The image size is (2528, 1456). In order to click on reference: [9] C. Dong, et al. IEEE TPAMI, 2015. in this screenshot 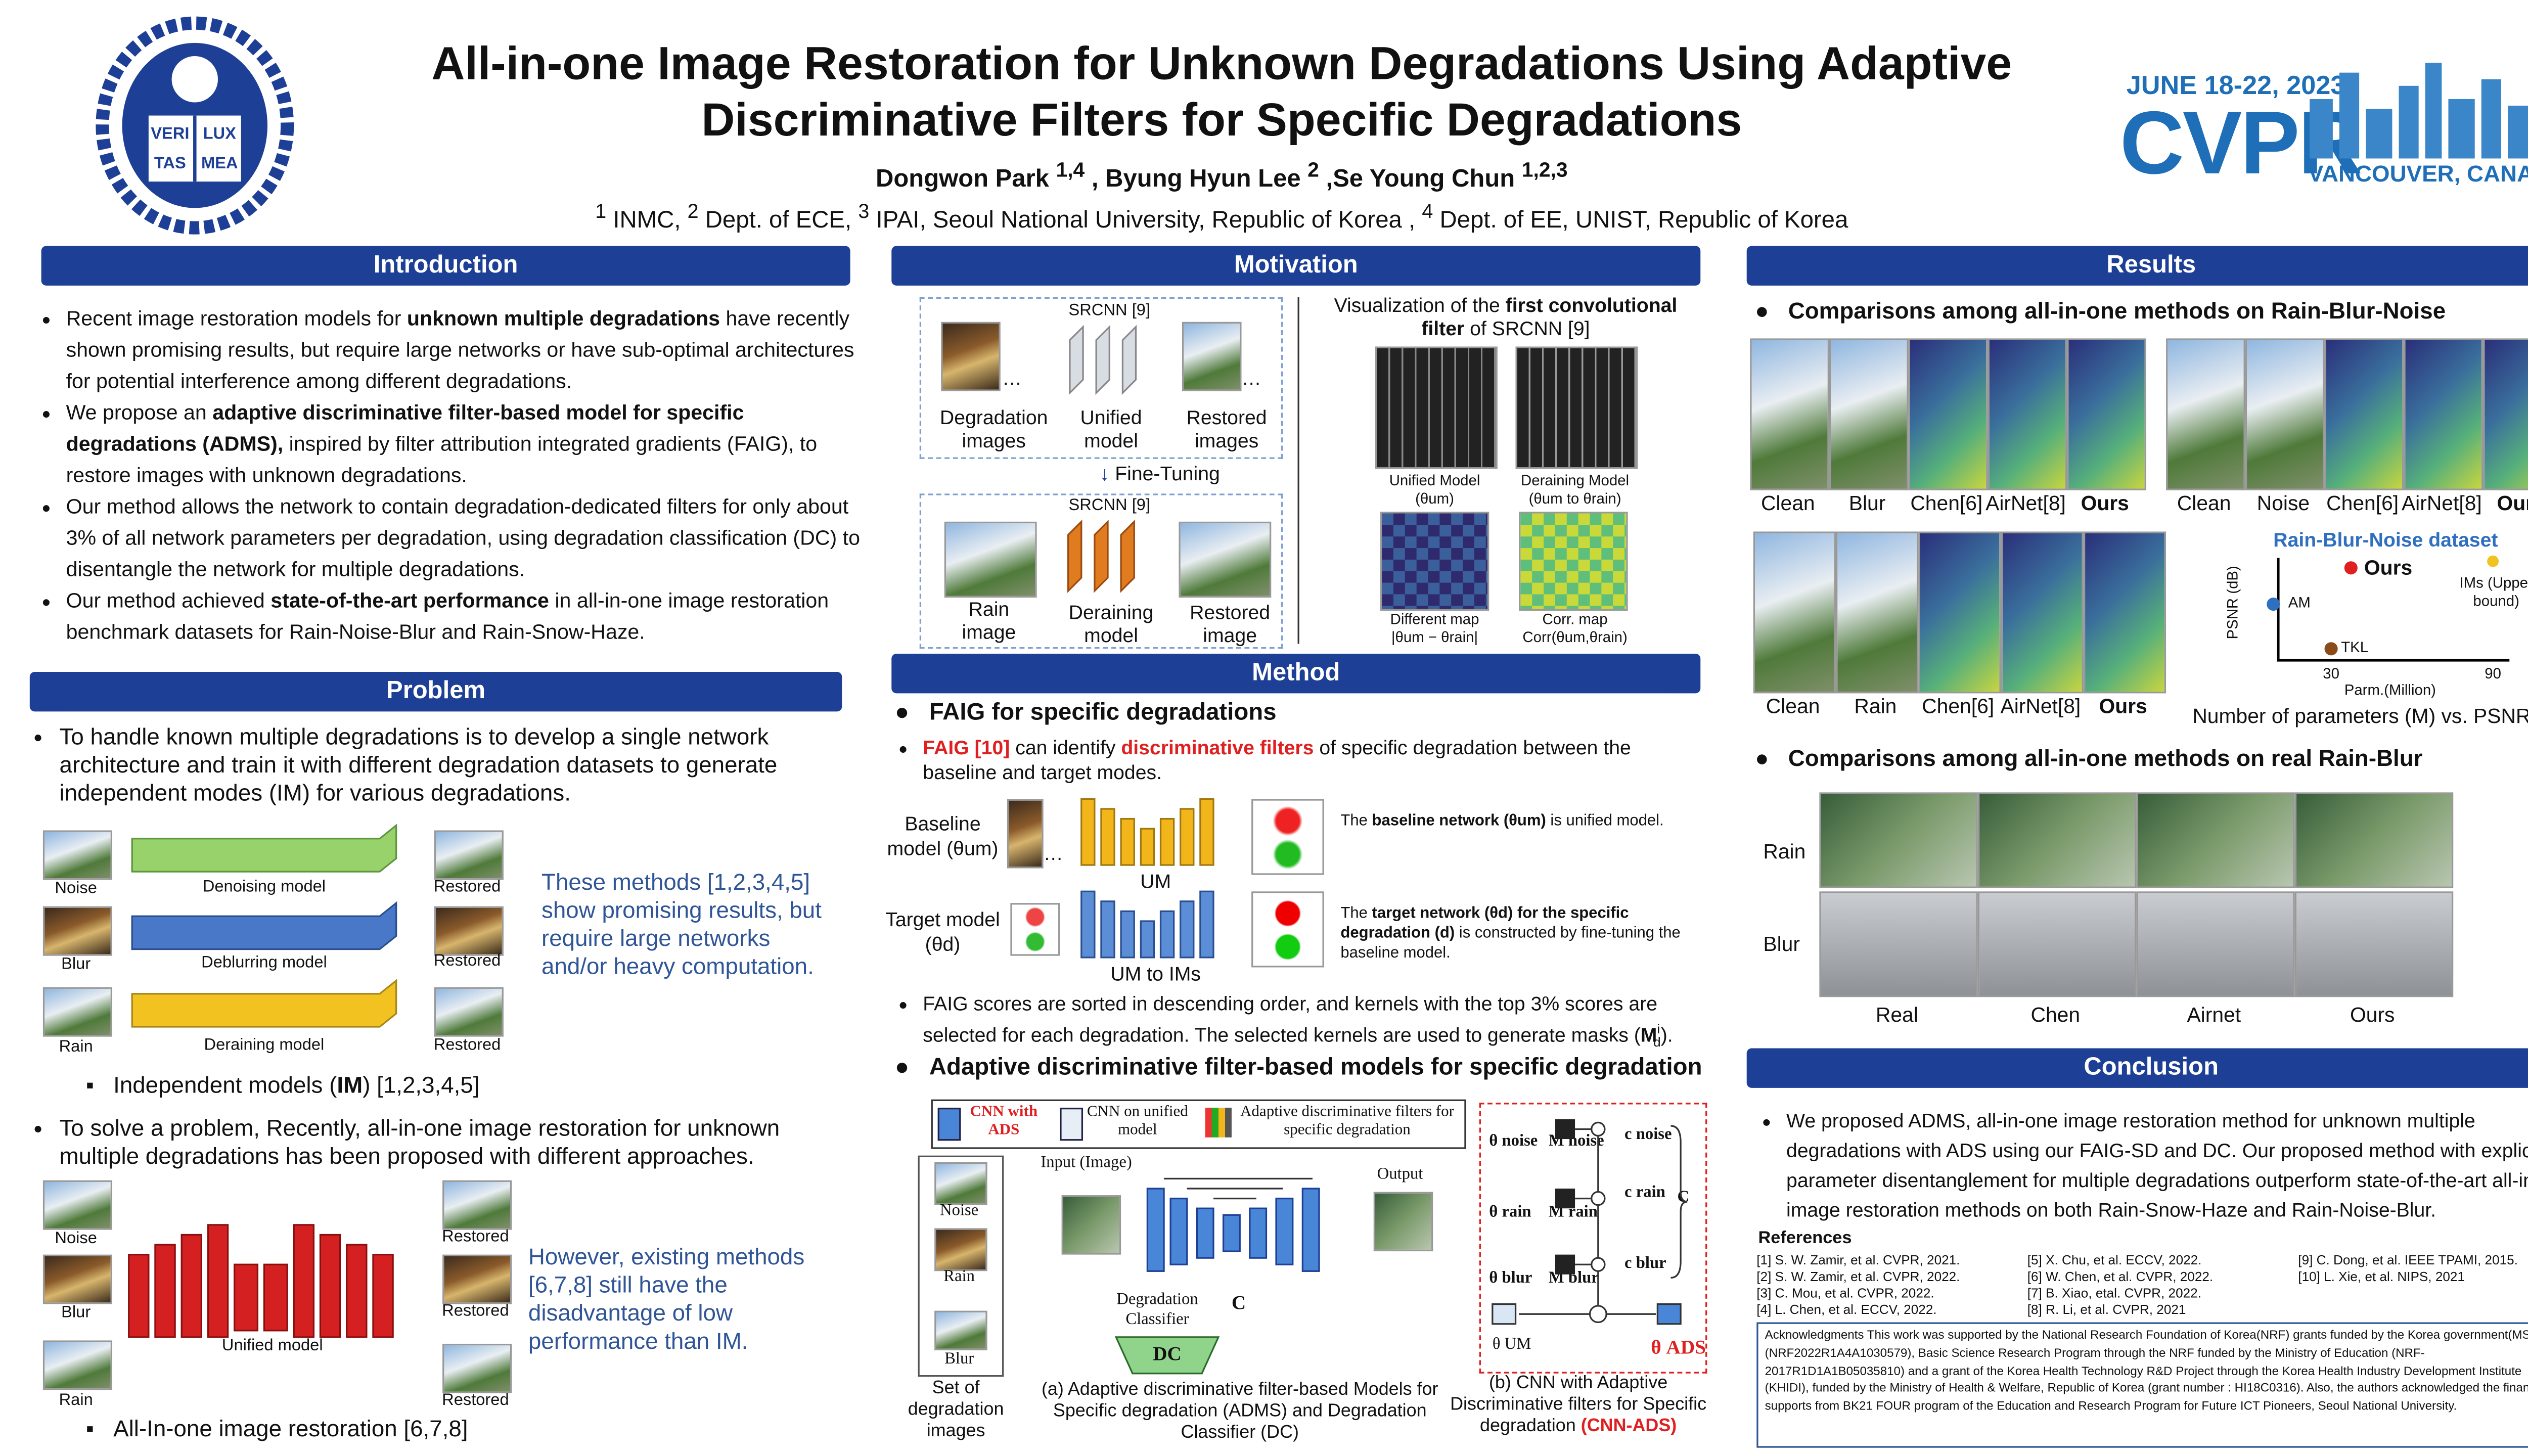, I will do `click(2408, 1260)`.